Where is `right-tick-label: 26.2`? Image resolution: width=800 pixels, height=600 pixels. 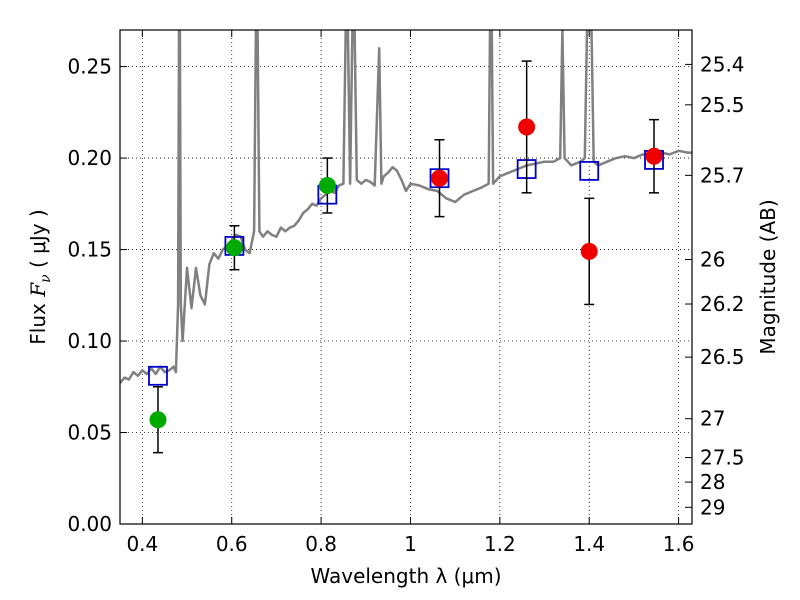 right-tick-label: 26.2 is located at coordinates (722, 304).